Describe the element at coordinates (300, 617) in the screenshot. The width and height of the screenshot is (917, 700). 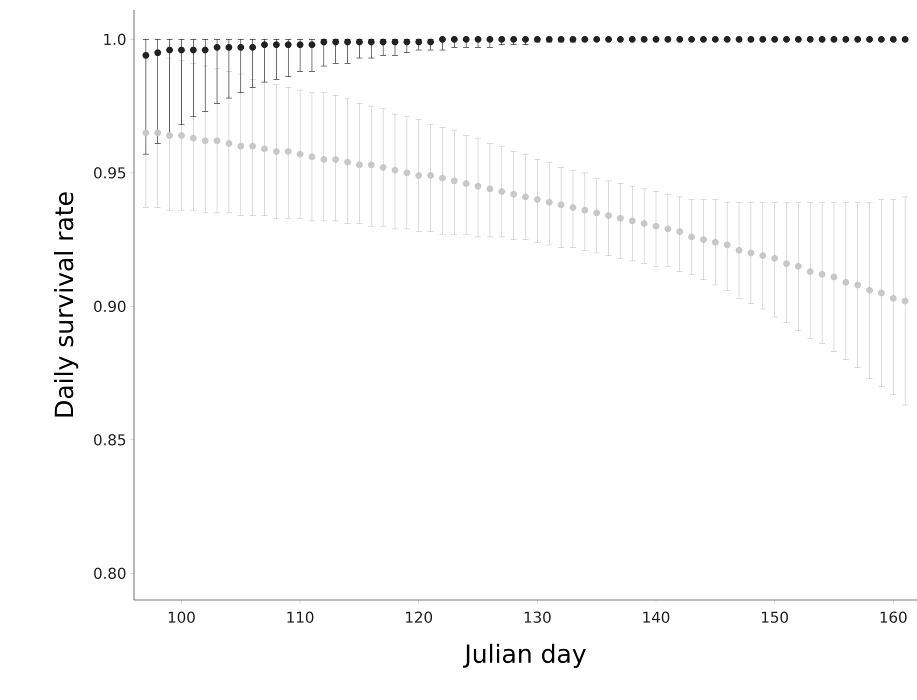
I see `x-tick-label: 110` at that location.